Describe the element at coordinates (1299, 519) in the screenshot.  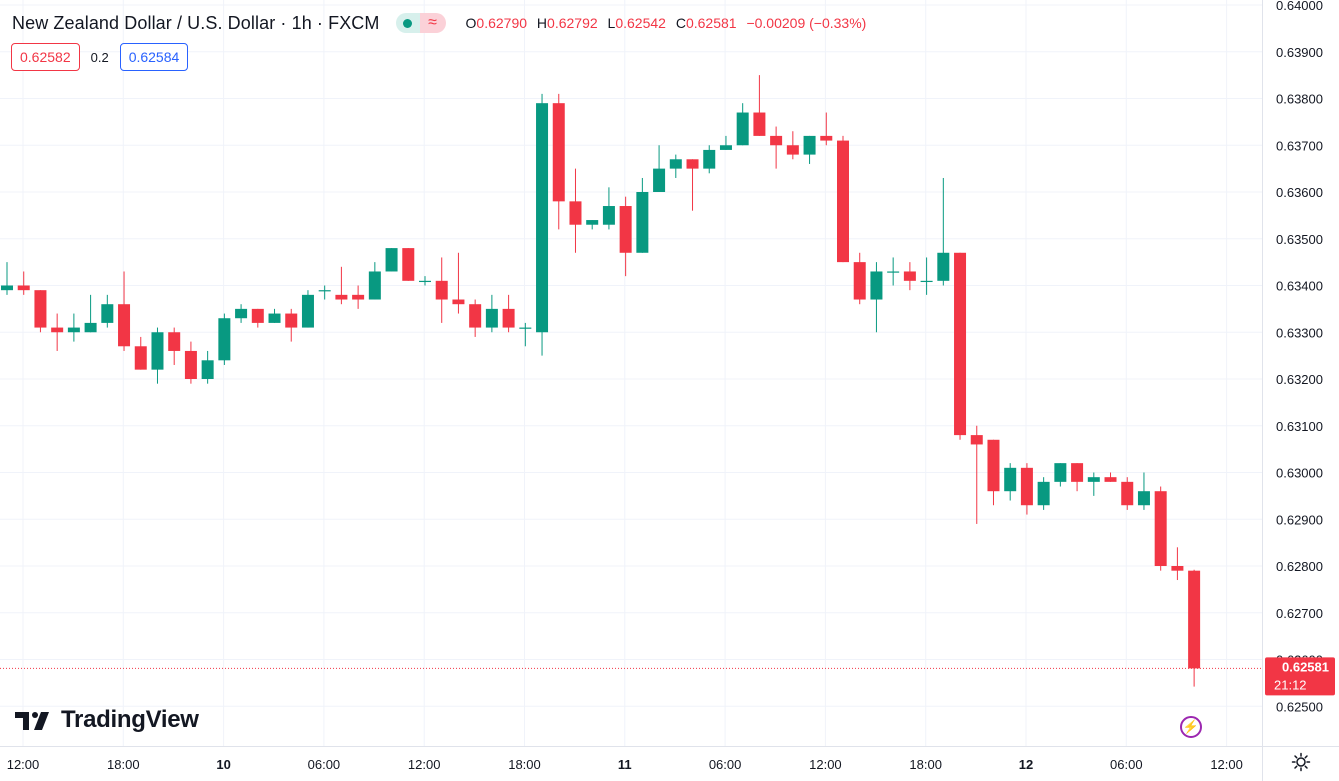
I see `price-tick-label: 0.62900` at that location.